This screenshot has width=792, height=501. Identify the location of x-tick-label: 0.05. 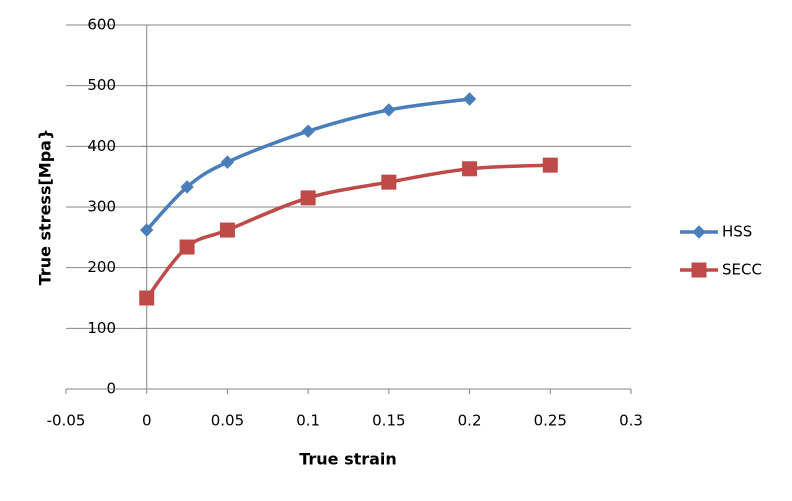
(227, 421).